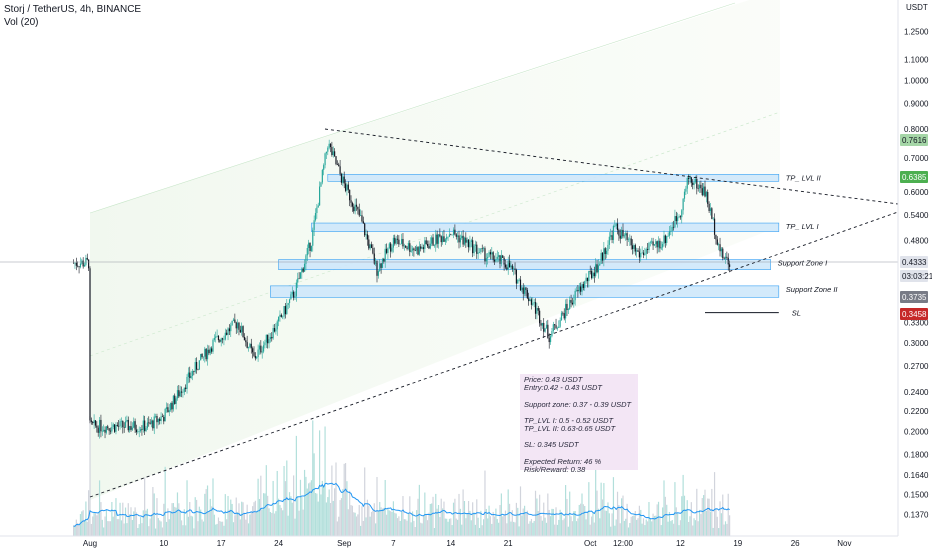  What do you see at coordinates (467, 543) in the screenshot?
I see `time-axis: Aug 10 17 24 Sep 7 14 21 Oct 12:00 12 19 26 Nov` at bounding box center [467, 543].